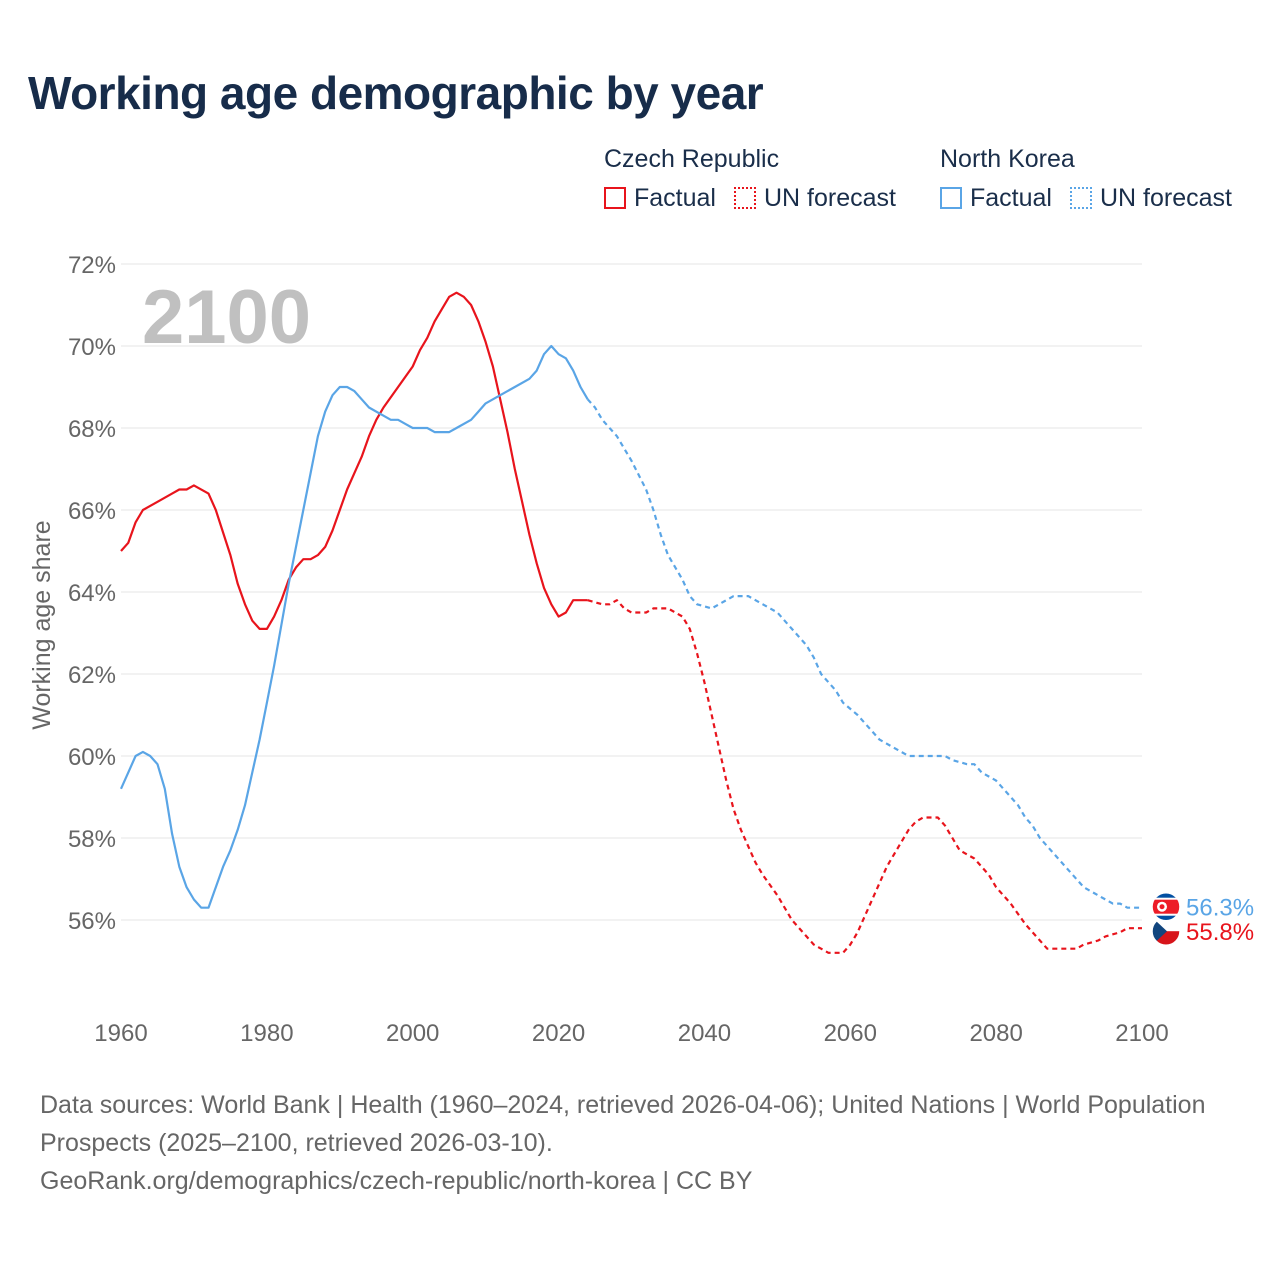 This screenshot has height=1280, width=1280. What do you see at coordinates (1166, 931) in the screenshot?
I see `czech-republic-flag-icon` at bounding box center [1166, 931].